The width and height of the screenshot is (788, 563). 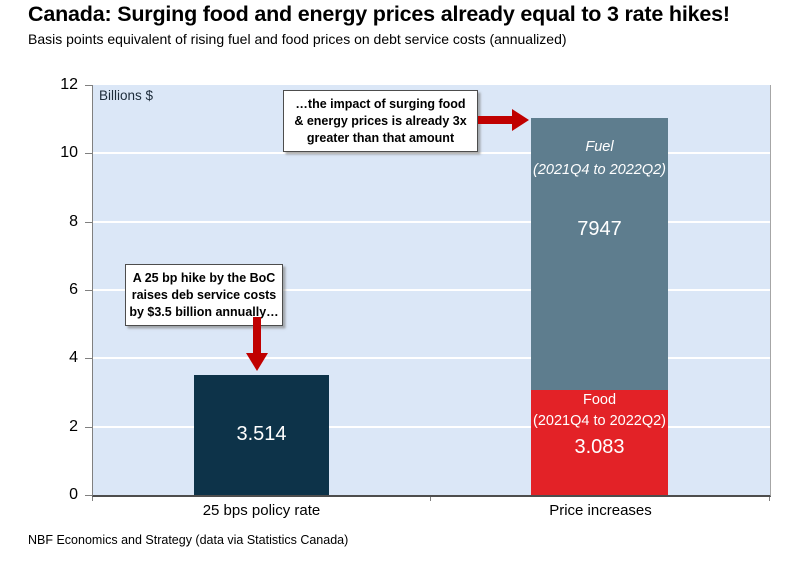 What do you see at coordinates (126, 95) in the screenshot?
I see `y-axis-unit-label: Billions $` at bounding box center [126, 95].